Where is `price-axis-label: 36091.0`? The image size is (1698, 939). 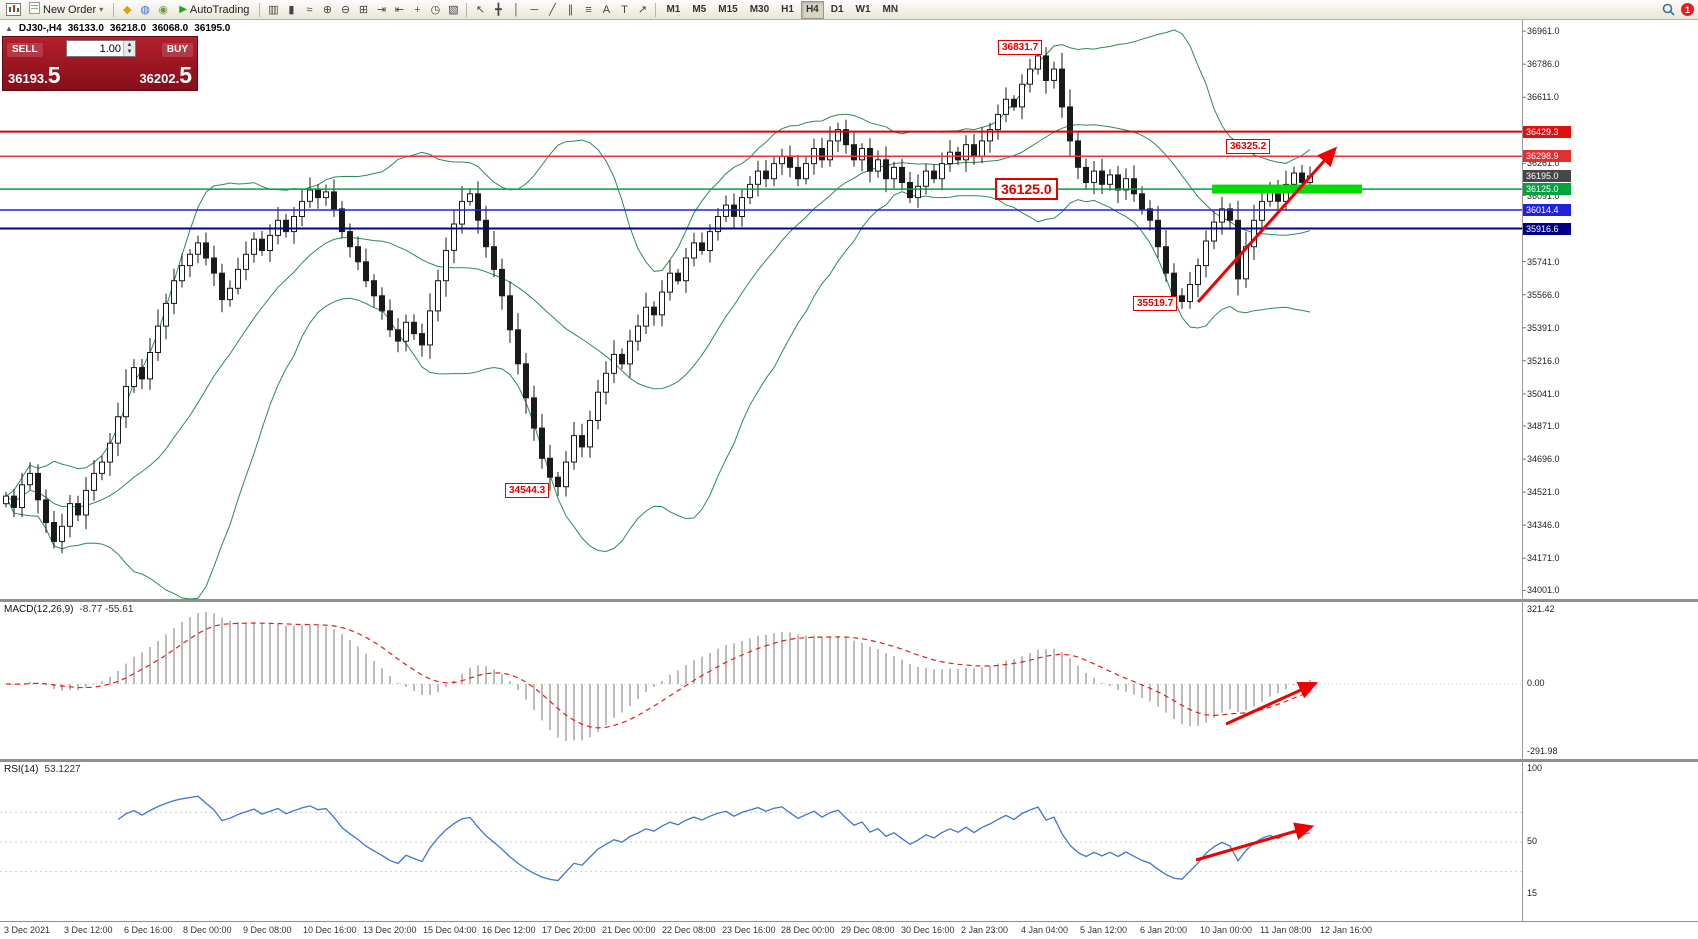
price-axis-label: 36091.0 is located at coordinates (1543, 195).